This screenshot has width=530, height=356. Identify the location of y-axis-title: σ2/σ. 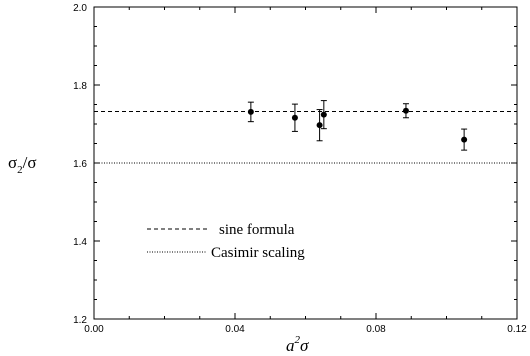
(22, 164).